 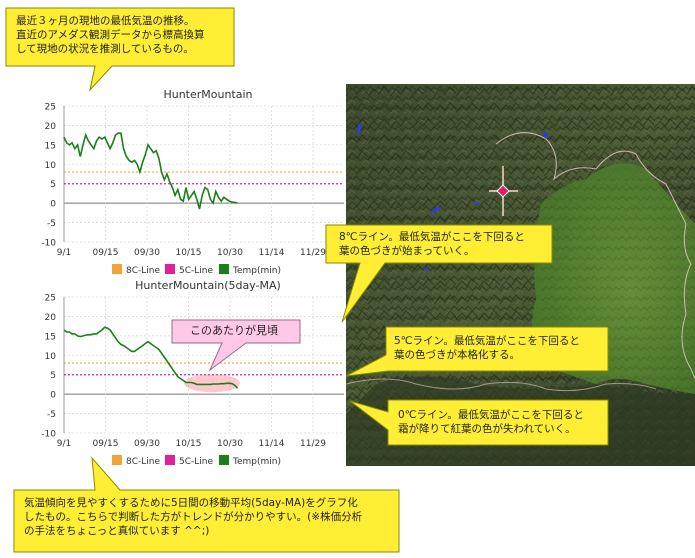 What do you see at coordinates (595, 256) in the screenshot?
I see `boundary-line` at bounding box center [595, 256].